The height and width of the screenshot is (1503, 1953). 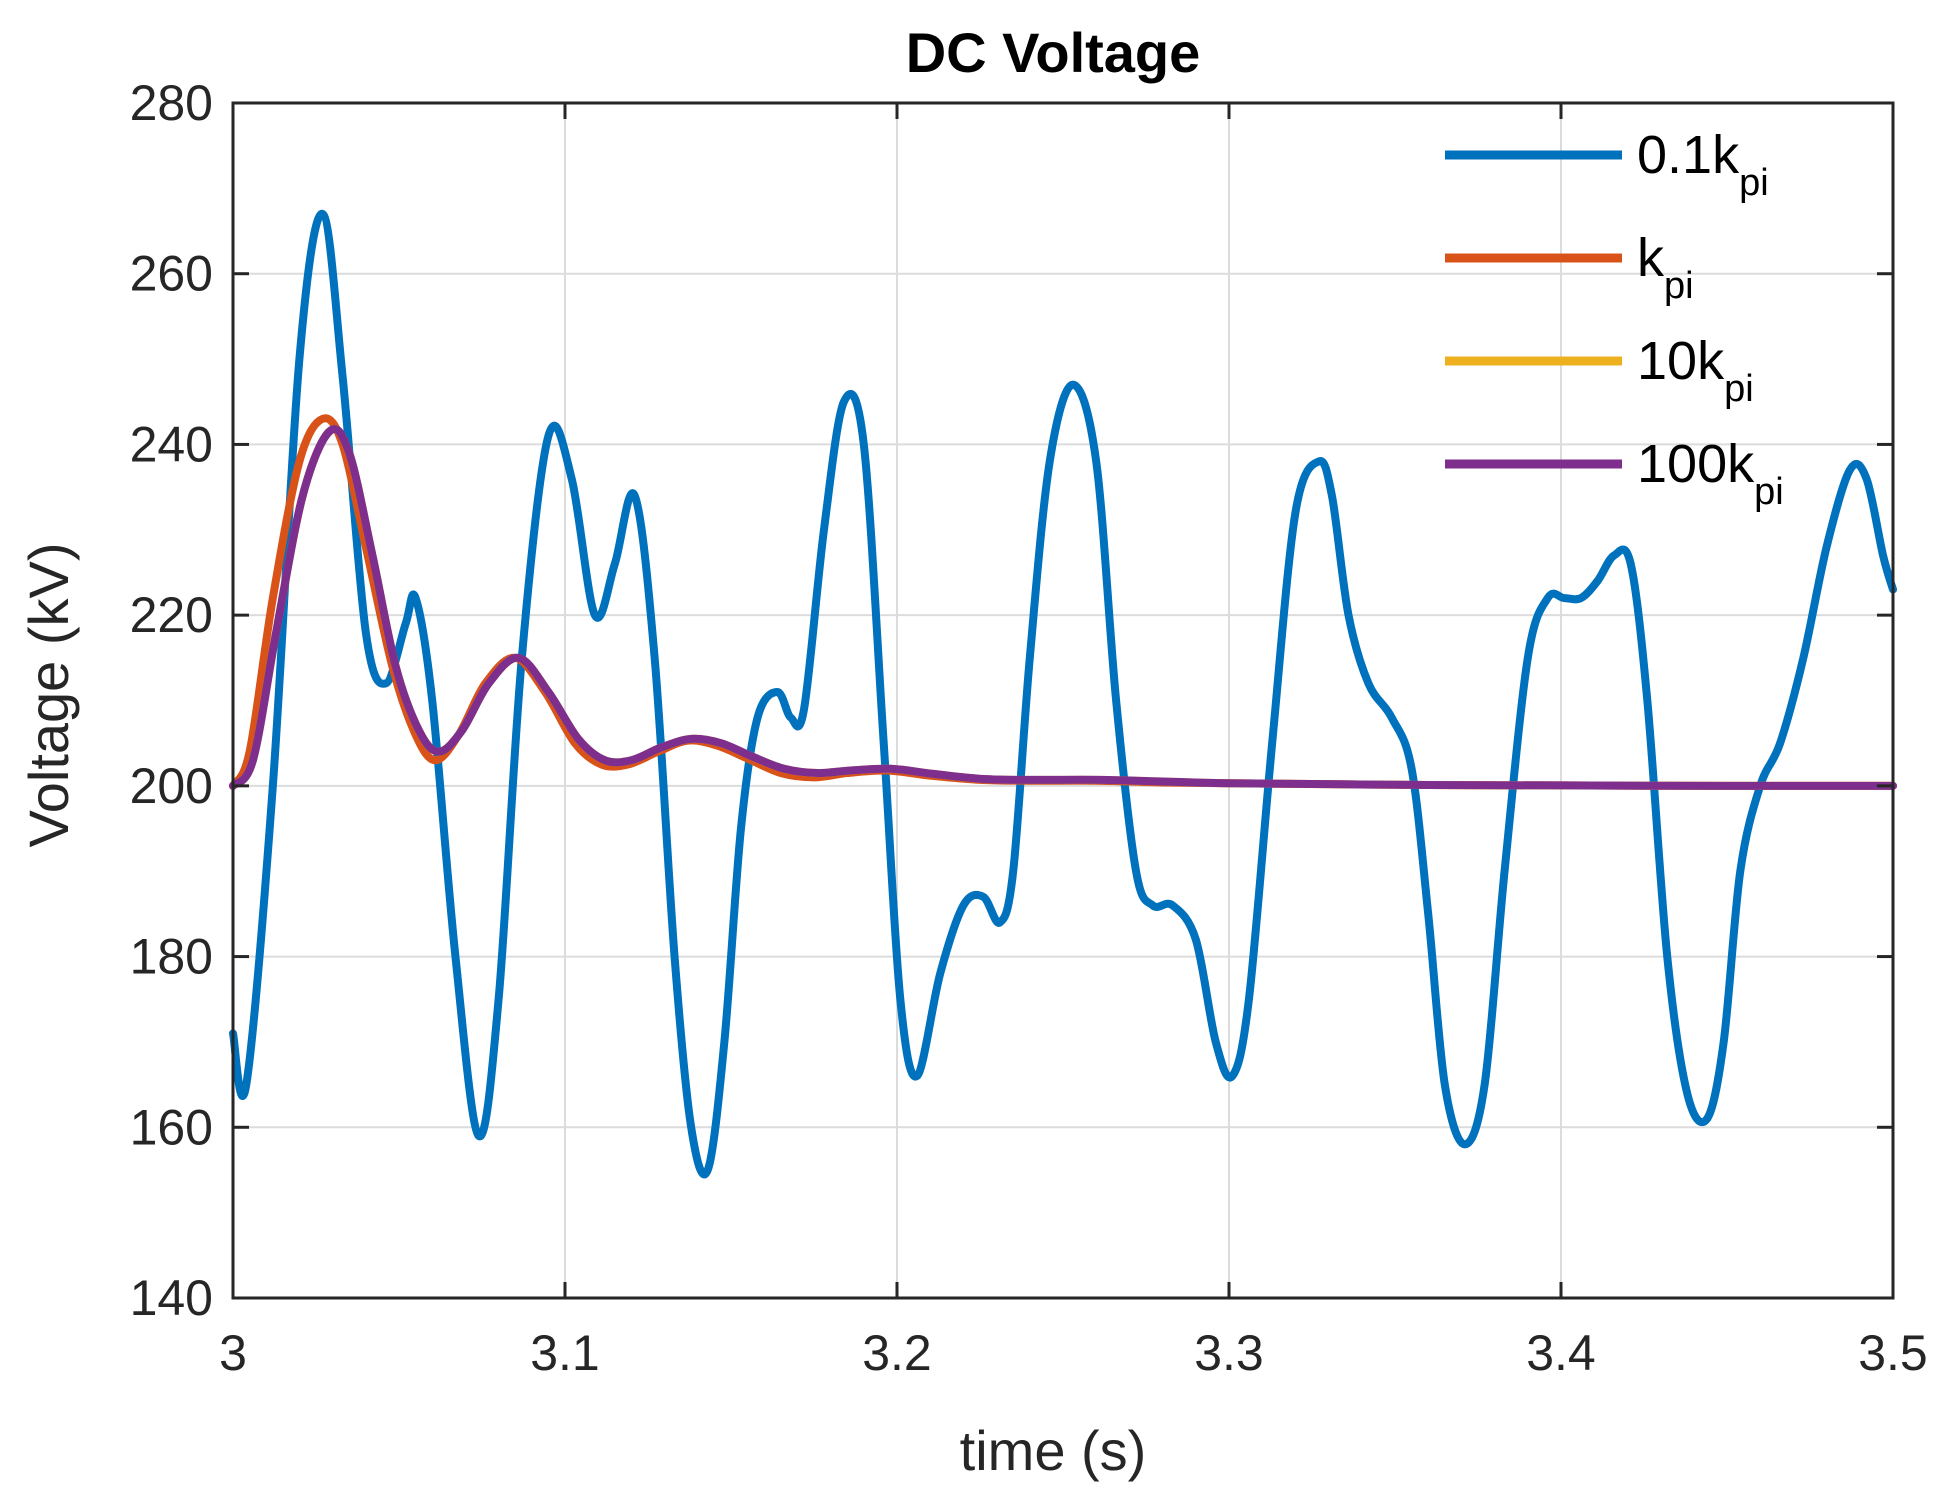 What do you see at coordinates (171, 1298) in the screenshot?
I see `y-tick-label: 140` at bounding box center [171, 1298].